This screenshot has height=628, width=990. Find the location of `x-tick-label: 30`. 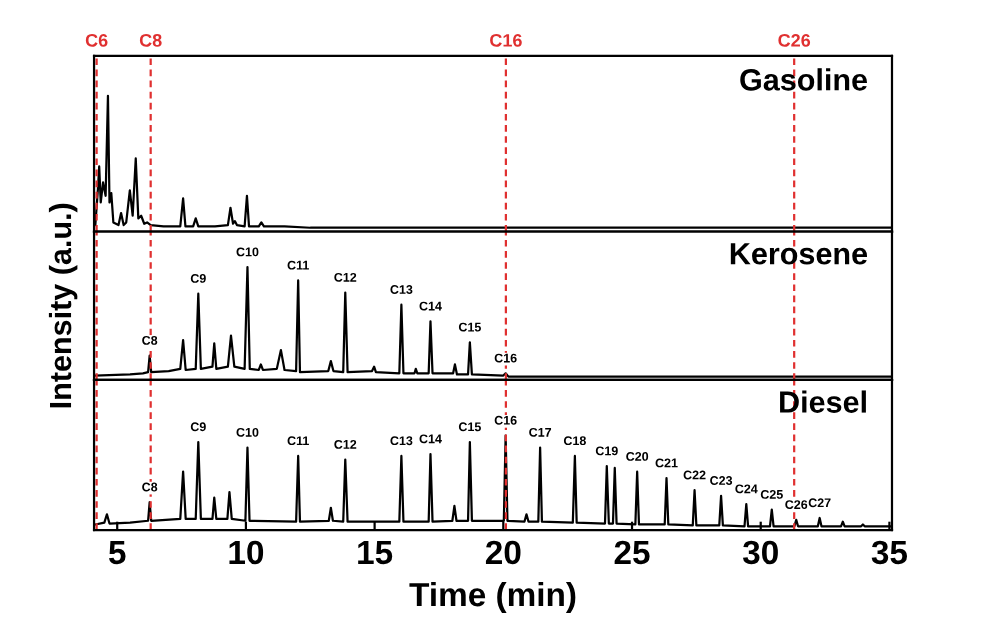

x-tick-label: 30 is located at coordinates (760, 552).